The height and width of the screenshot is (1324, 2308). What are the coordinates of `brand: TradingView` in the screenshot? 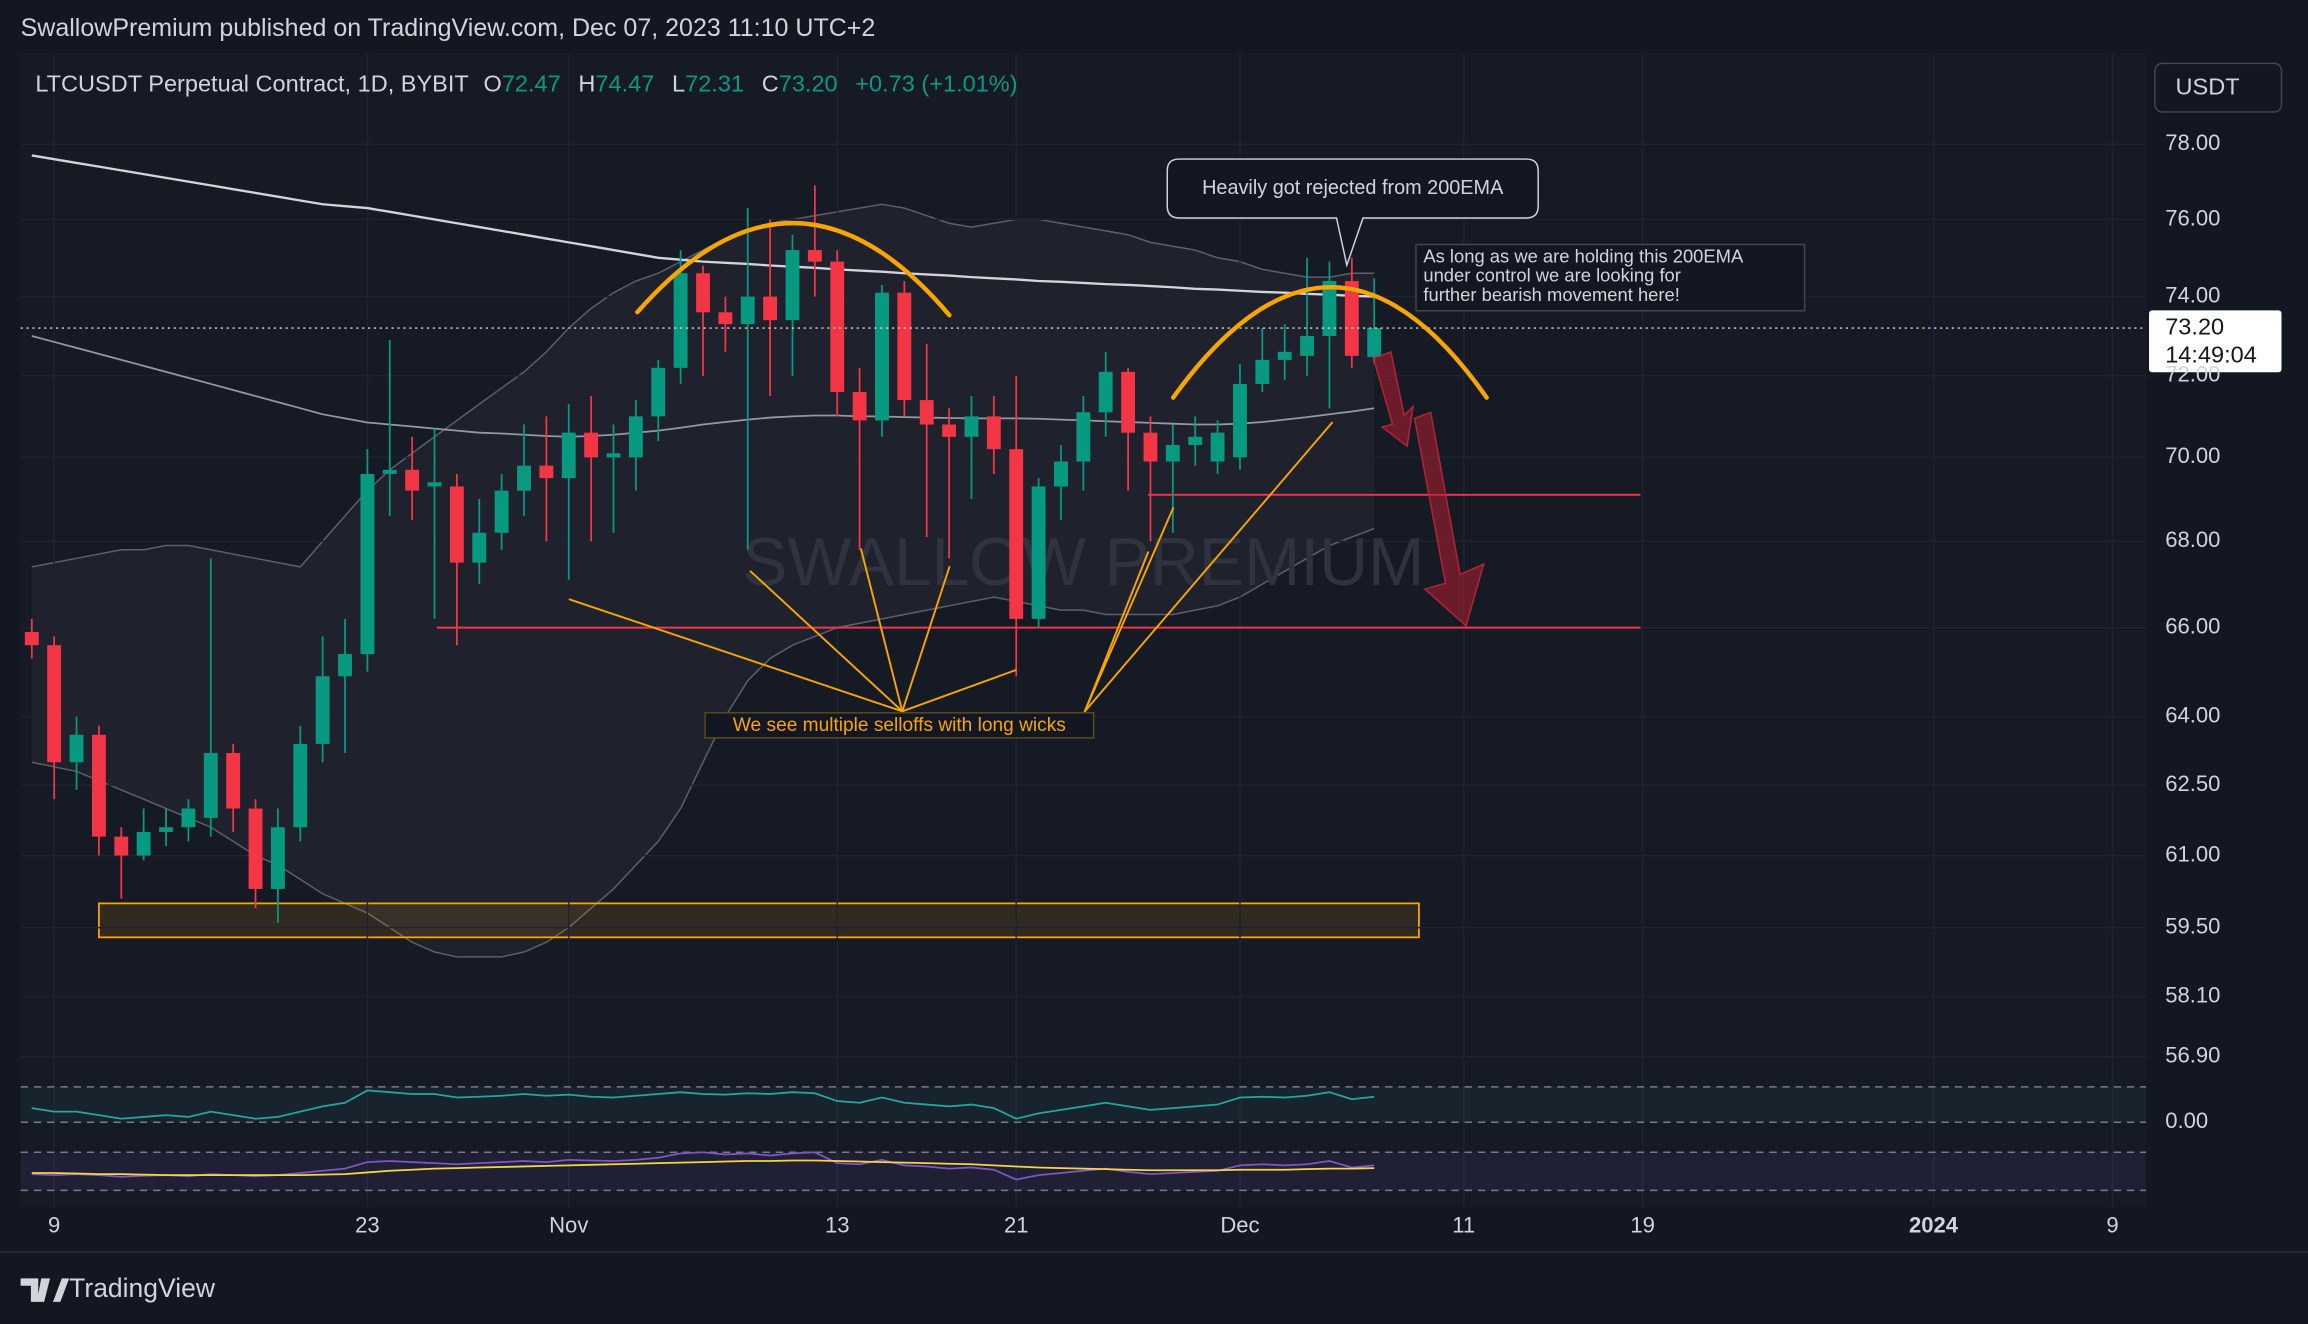 It's located at (118, 1288).